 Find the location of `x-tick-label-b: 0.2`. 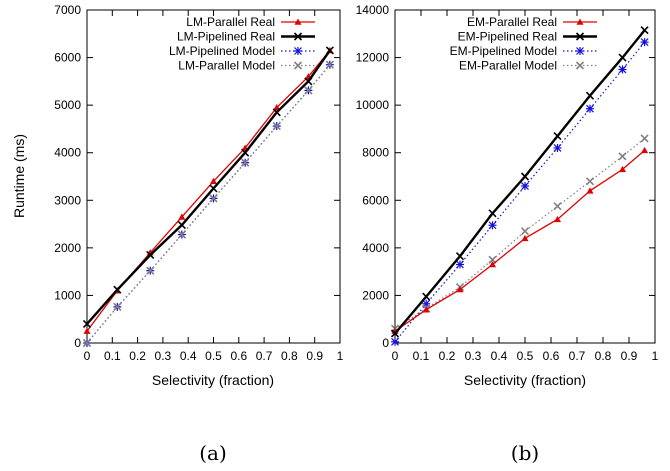

x-tick-label-b: 0.2 is located at coordinates (447, 356).